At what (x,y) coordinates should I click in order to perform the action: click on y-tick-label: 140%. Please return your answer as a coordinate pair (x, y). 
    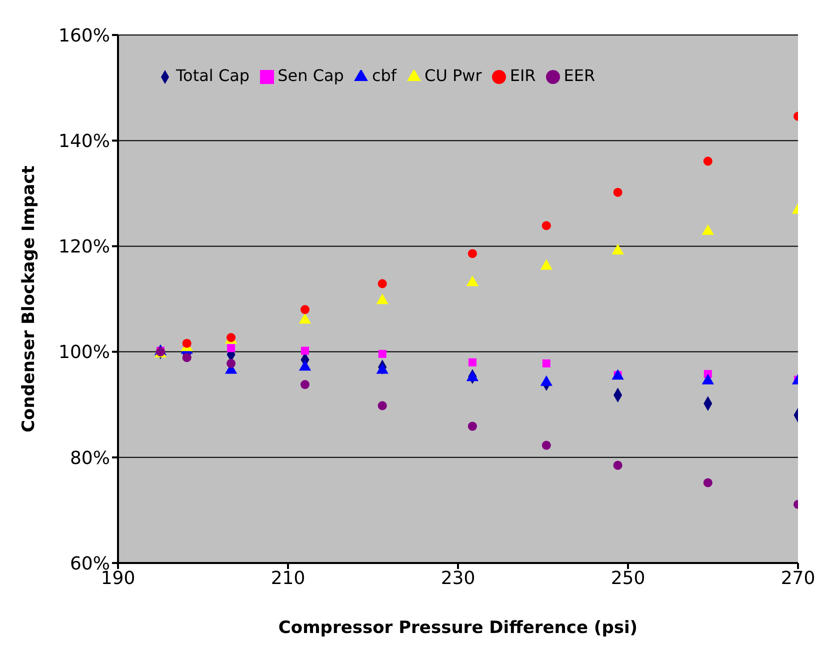
    Looking at the image, I should click on (84, 141).